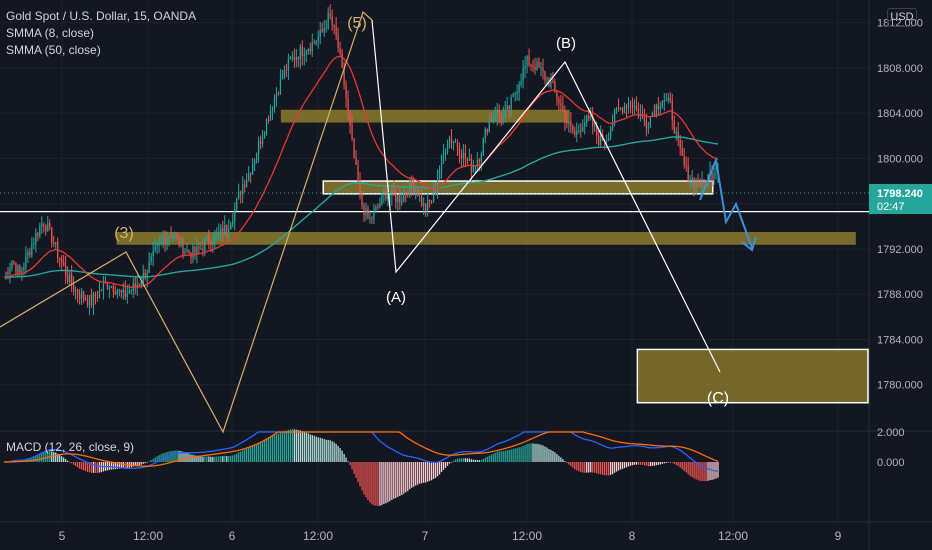 The image size is (932, 550). Describe the element at coordinates (396, 297) in the screenshot. I see `wave-label: (A)` at that location.